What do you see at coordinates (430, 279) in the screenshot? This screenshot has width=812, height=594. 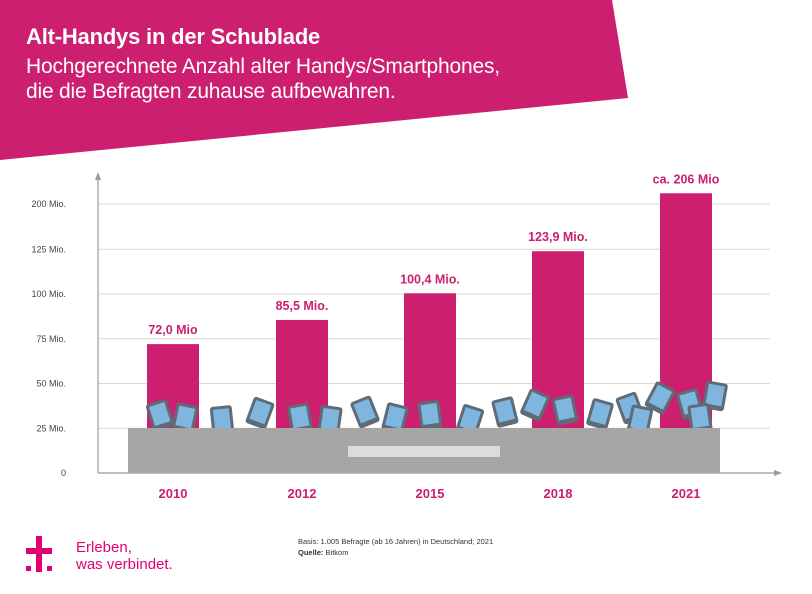 I see `data-label: 100,4 Mio.` at bounding box center [430, 279].